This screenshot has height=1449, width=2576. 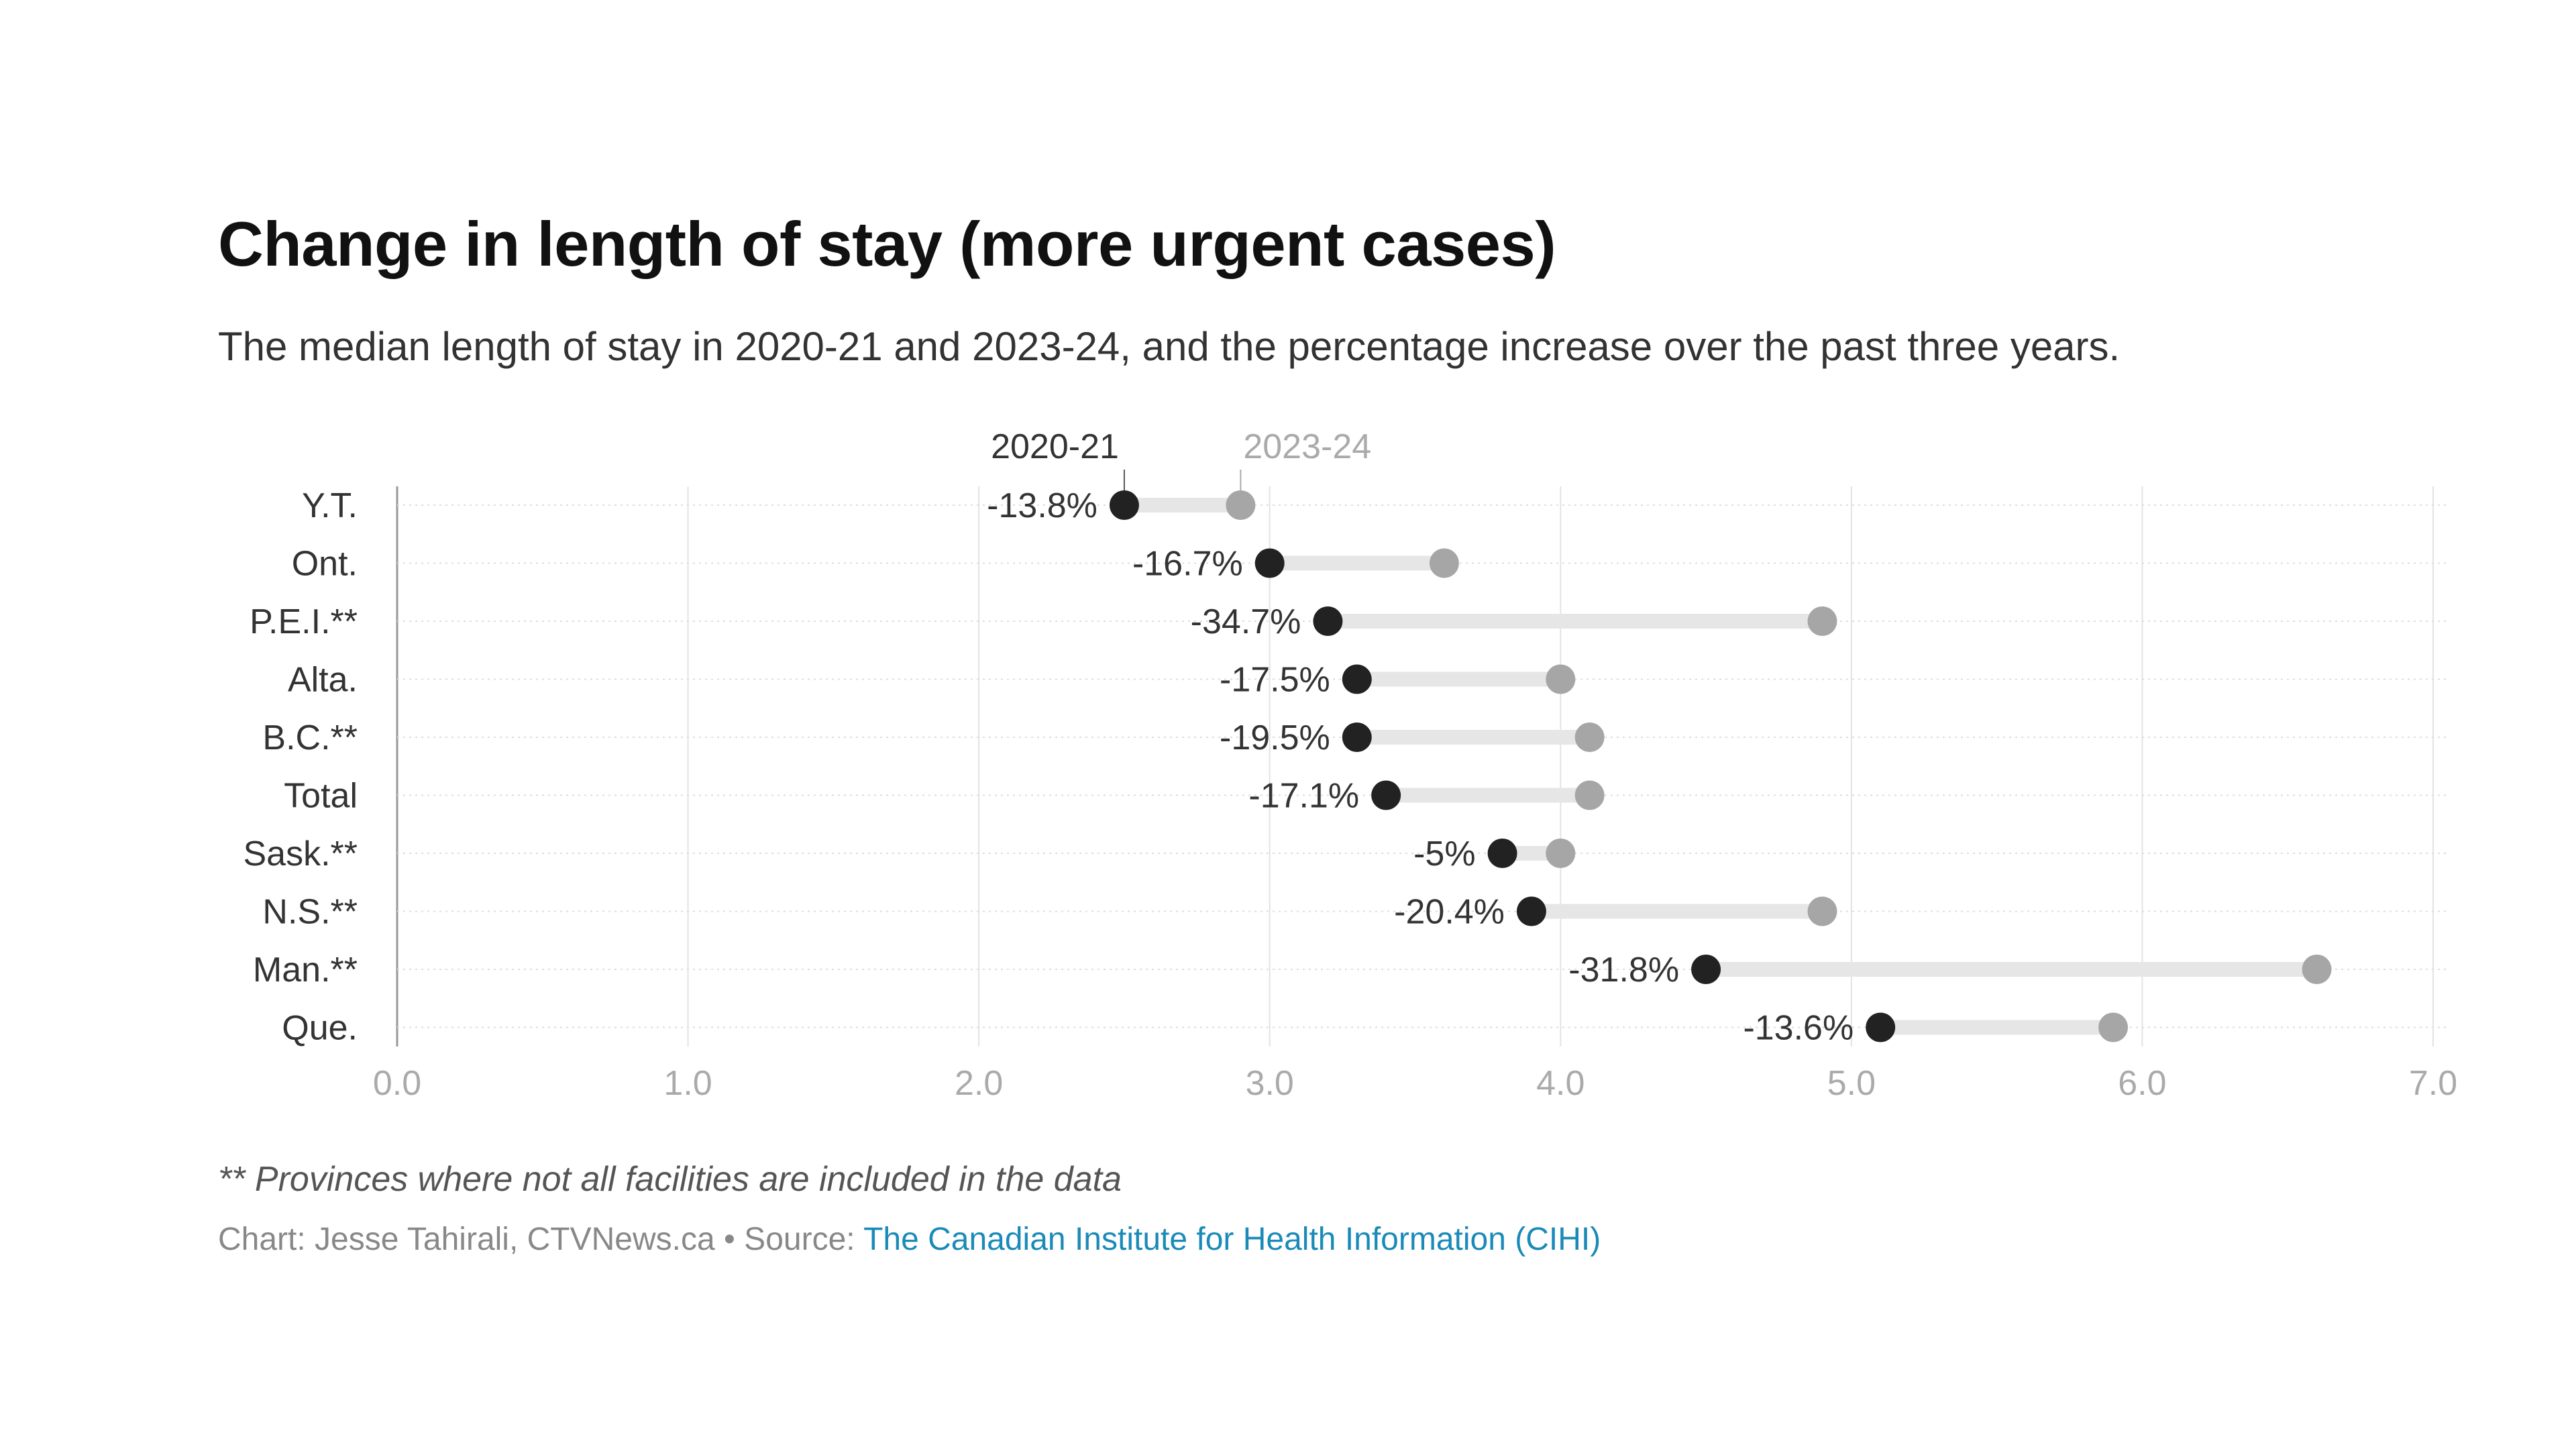 I want to click on x-tick-label: 7.0, so click(x=2433, y=1083).